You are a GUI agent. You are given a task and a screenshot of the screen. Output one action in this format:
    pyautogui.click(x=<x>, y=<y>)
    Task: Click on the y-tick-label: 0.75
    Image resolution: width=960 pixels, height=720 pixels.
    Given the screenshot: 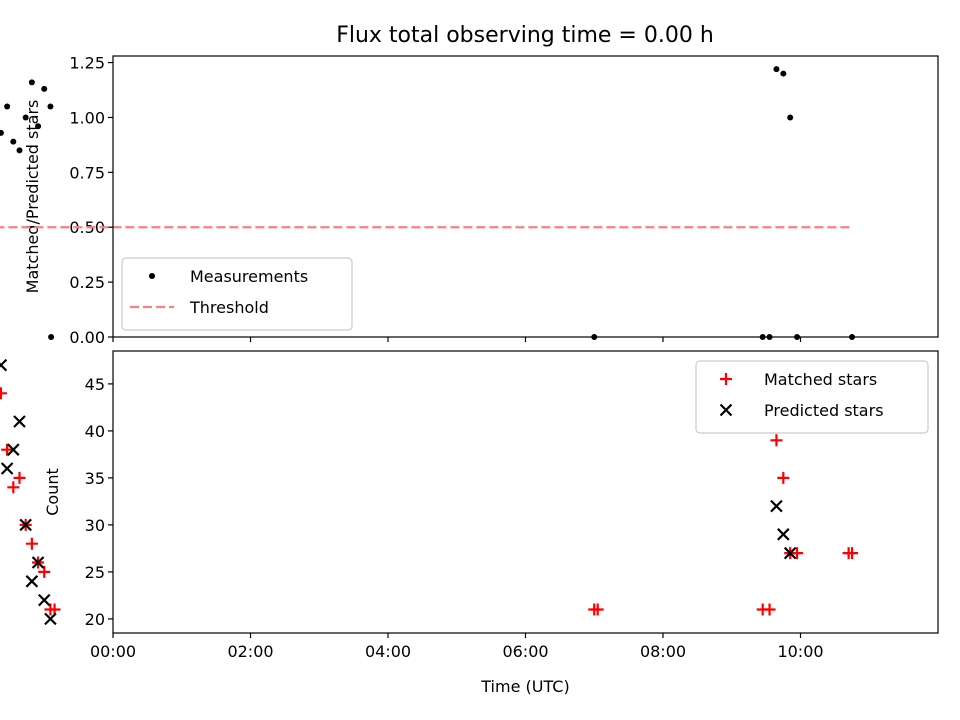 What is the action you would take?
    pyautogui.click(x=87, y=172)
    